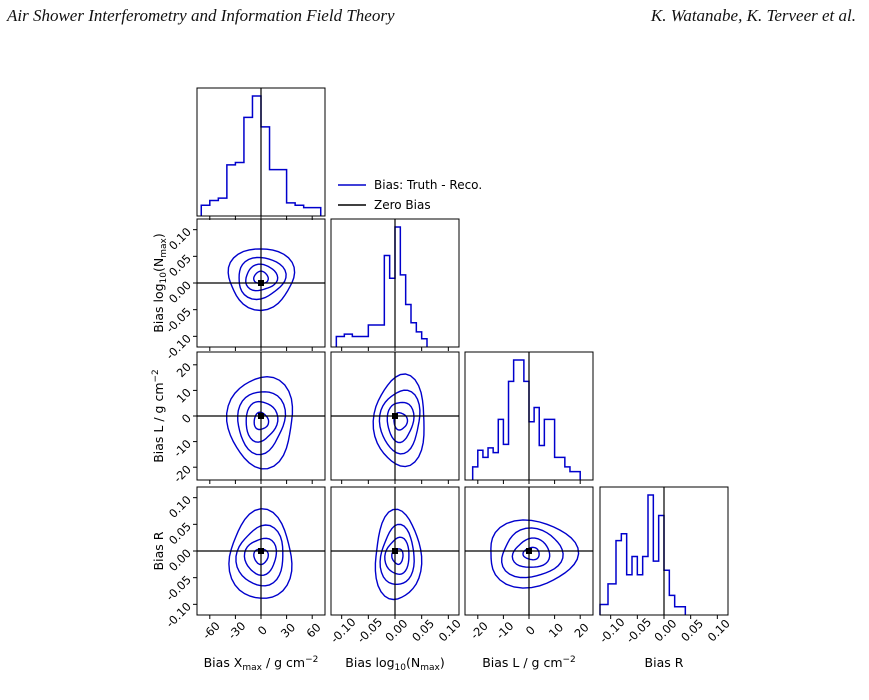  What do you see at coordinates (479, 630) in the screenshot?
I see `x-tick-label: -20` at bounding box center [479, 630].